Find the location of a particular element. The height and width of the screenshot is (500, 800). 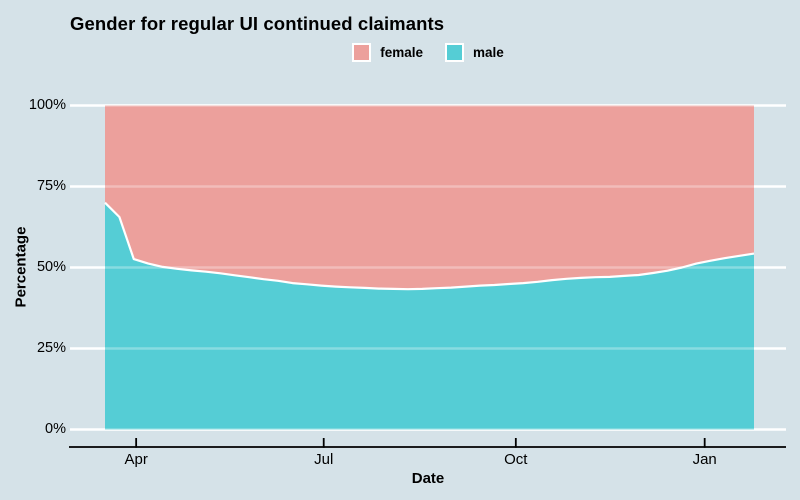

legend-item-male: male is located at coordinates (474, 52).